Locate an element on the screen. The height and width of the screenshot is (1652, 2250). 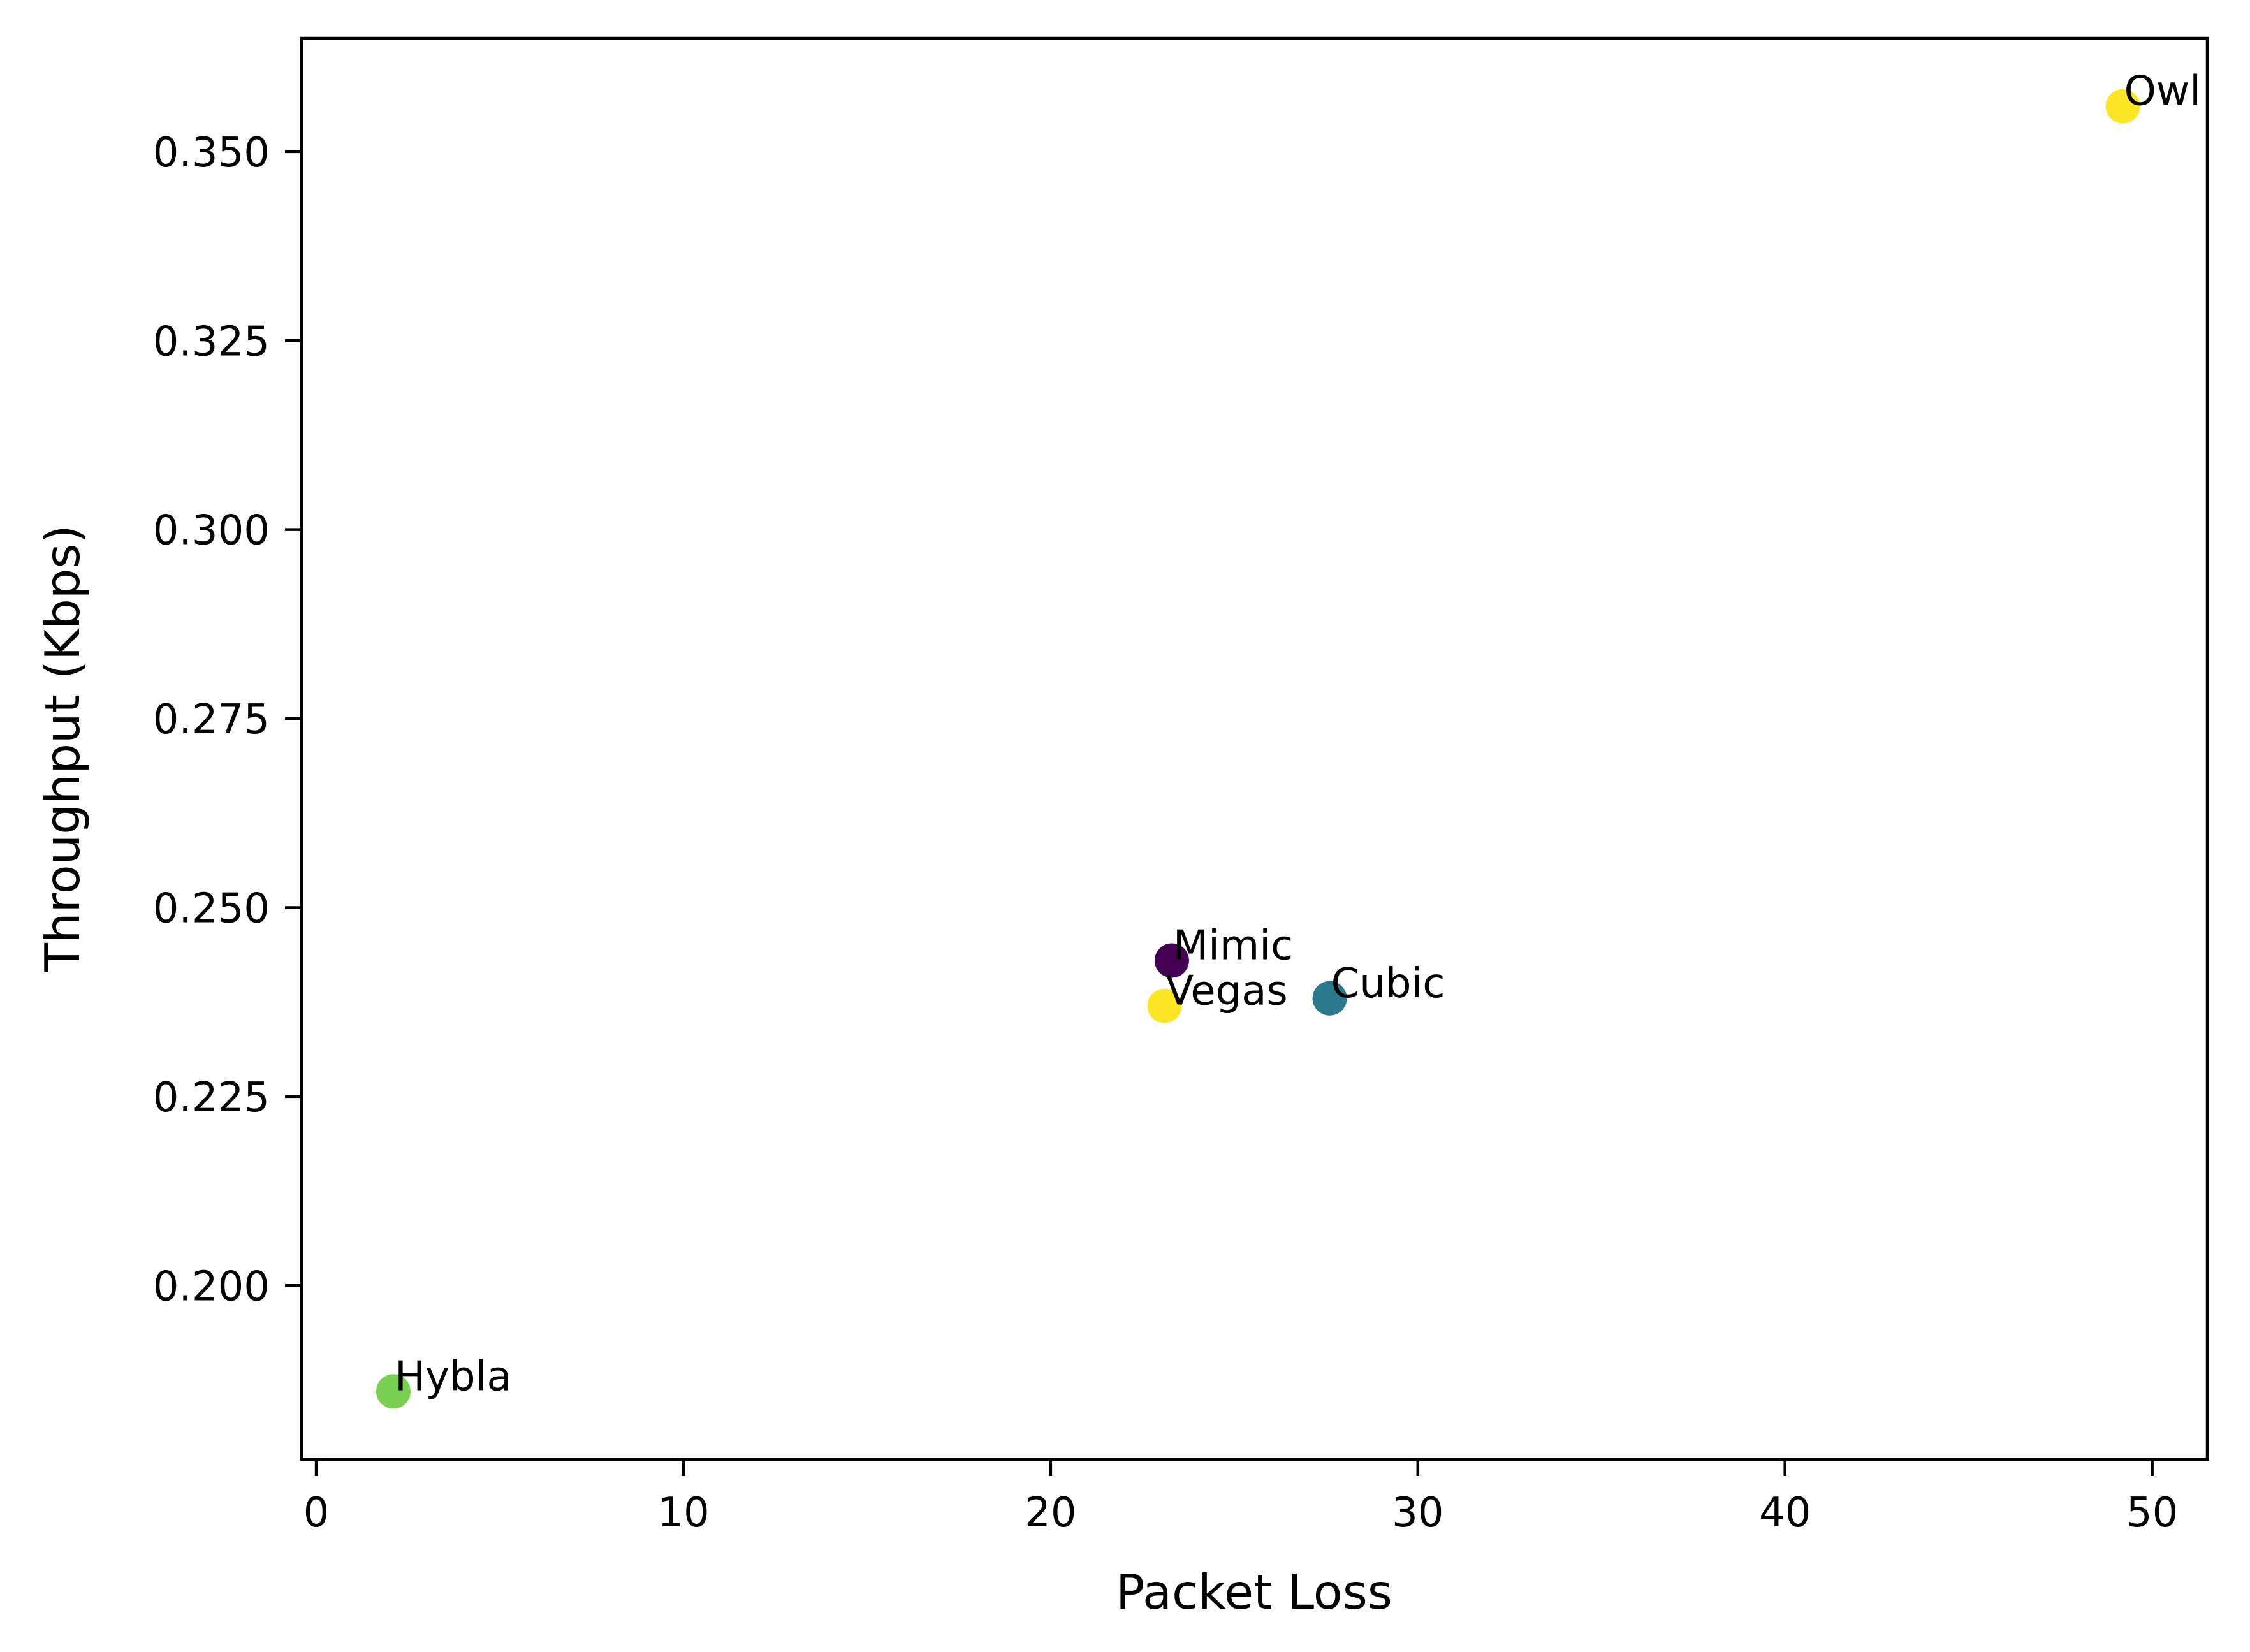
y-tick-label: 0.200 is located at coordinates (212, 1287).